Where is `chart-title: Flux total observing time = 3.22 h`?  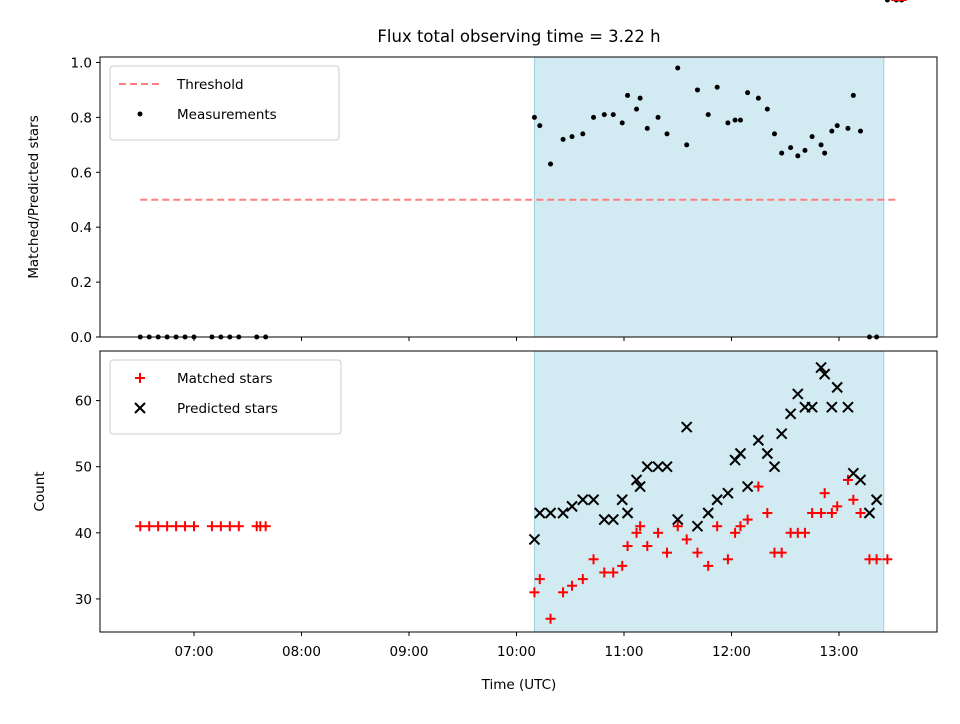 chart-title: Flux total observing time = 3.22 h is located at coordinates (518, 36).